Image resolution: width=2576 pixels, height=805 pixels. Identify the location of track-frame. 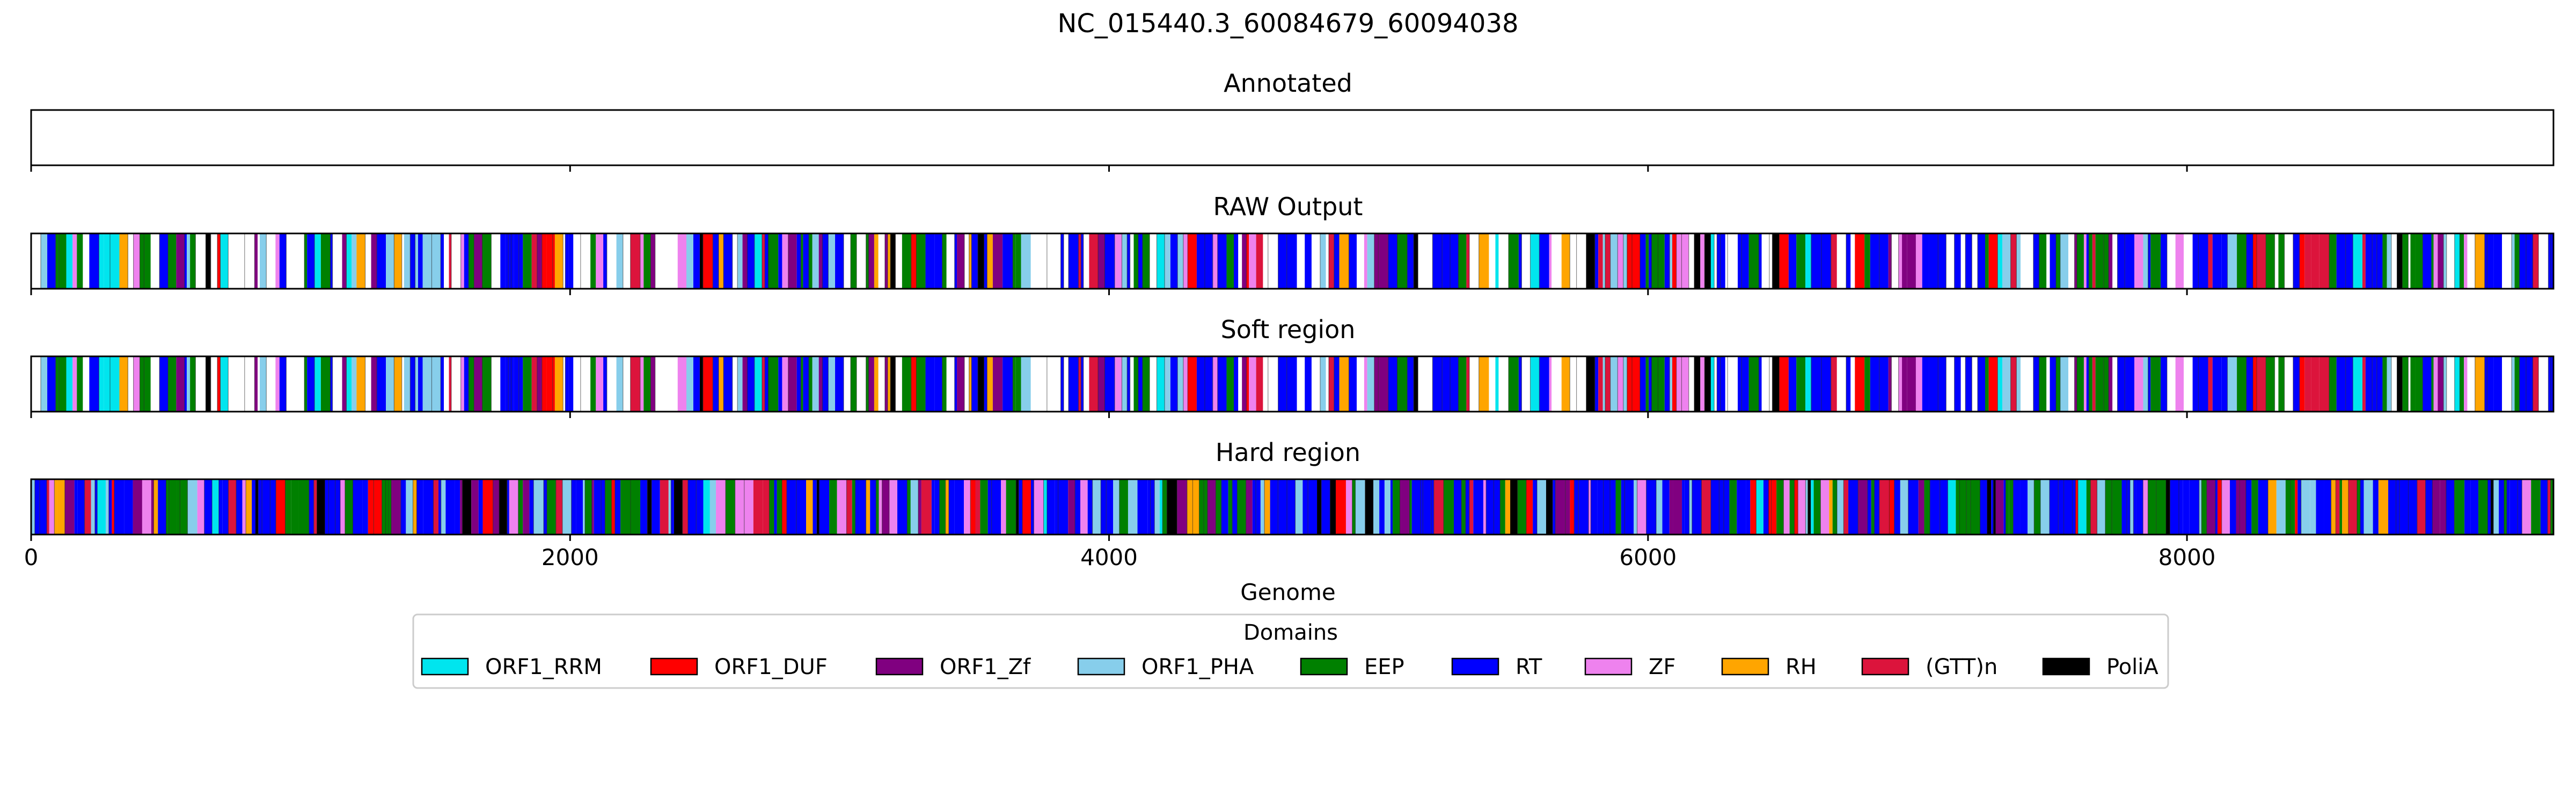
(1292, 261).